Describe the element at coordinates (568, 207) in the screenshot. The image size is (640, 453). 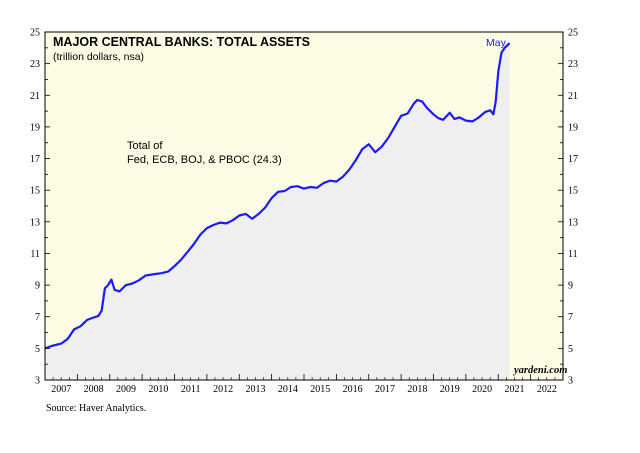
I see `right-axis: 3 5 7 9 11 13 15 17 19 21 23 25` at that location.